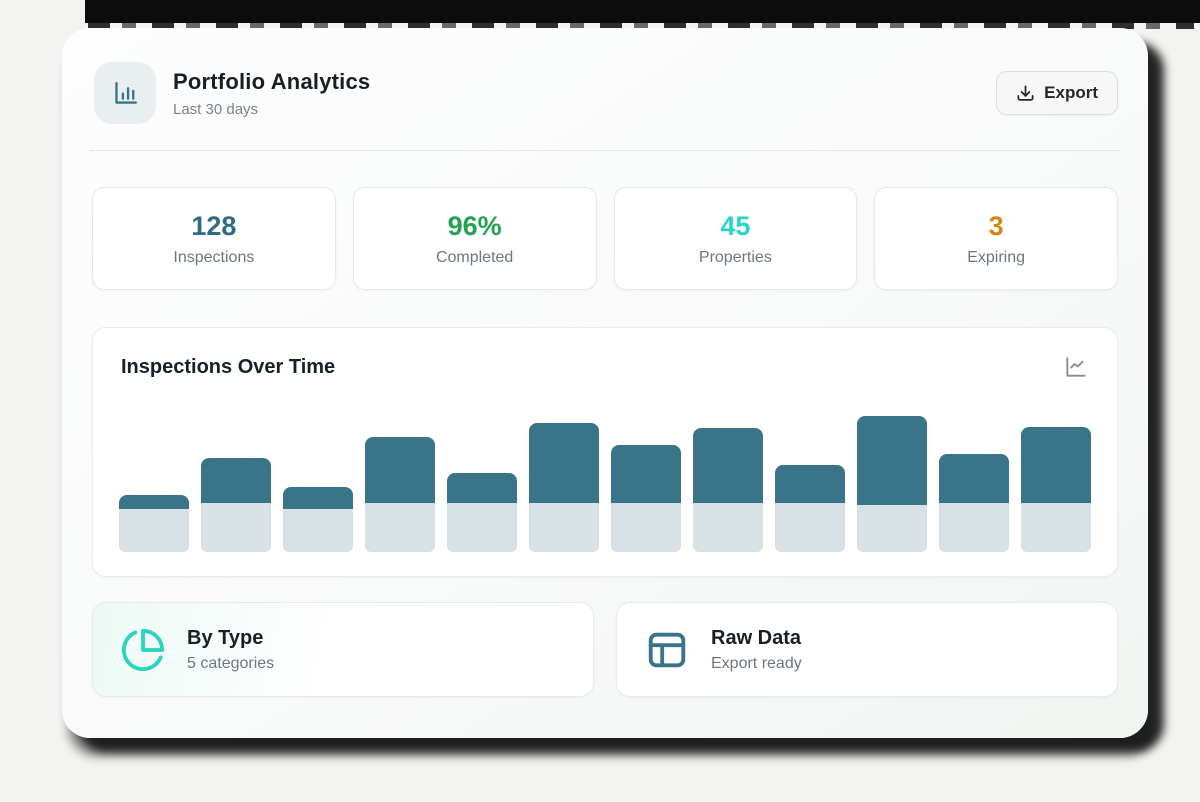 This screenshot has height=802, width=1200. I want to click on by-type-subtitle: 5 categories, so click(231, 663).